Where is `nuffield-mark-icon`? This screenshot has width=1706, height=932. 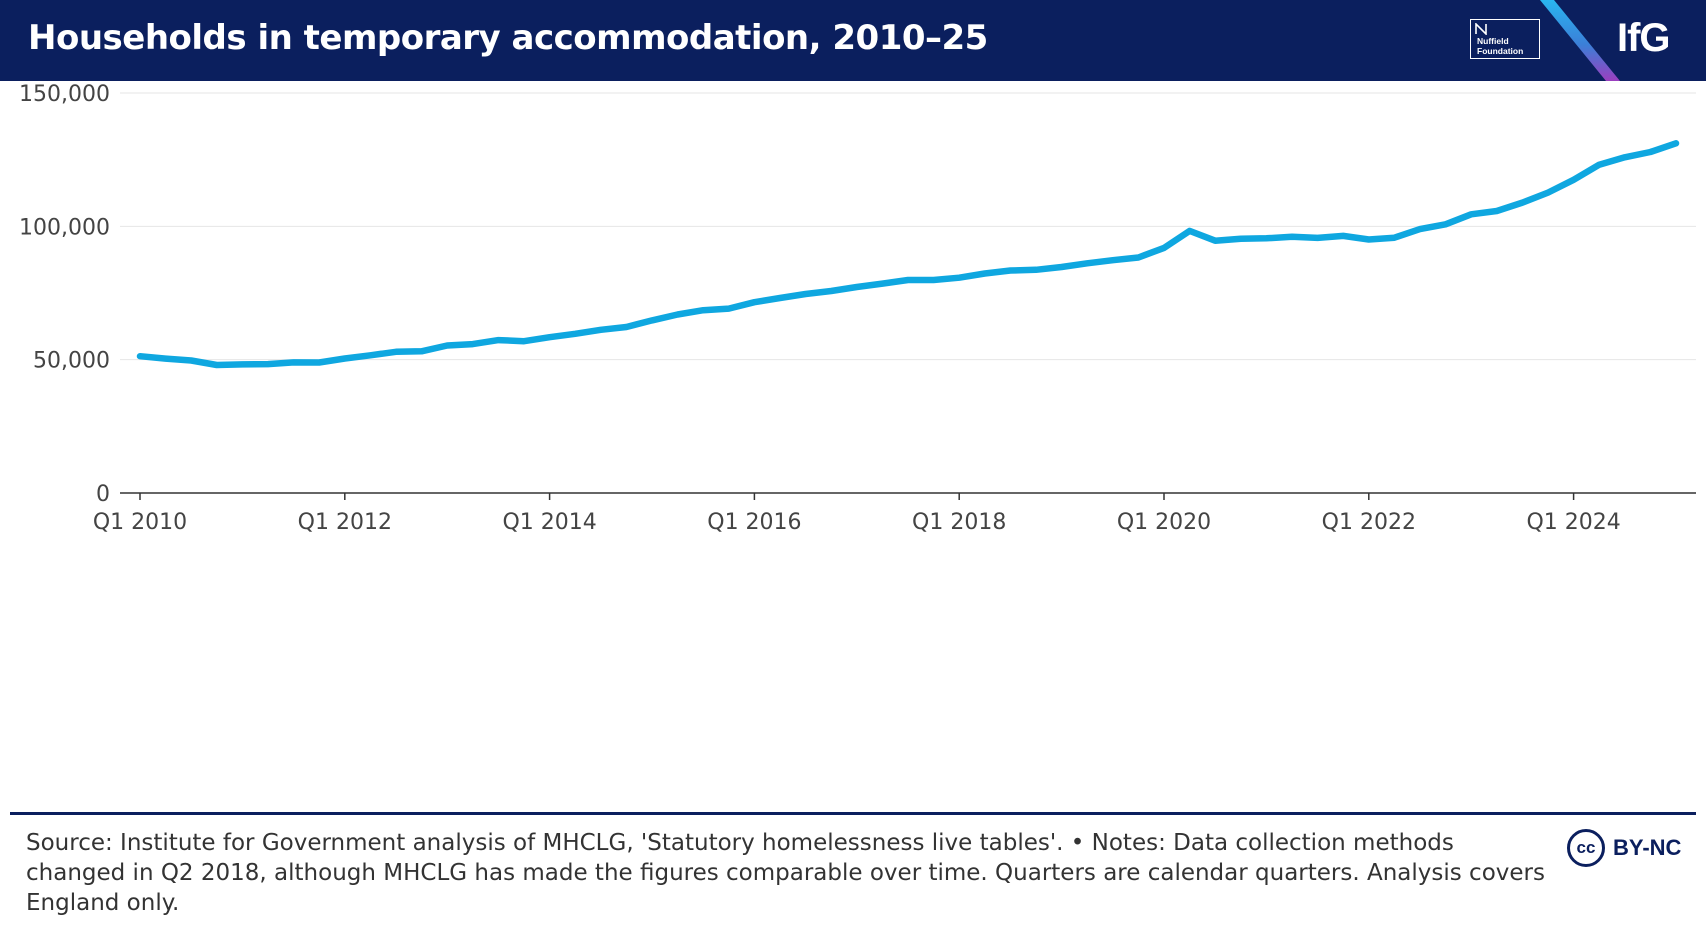 nuffield-mark-icon is located at coordinates (1481, 29).